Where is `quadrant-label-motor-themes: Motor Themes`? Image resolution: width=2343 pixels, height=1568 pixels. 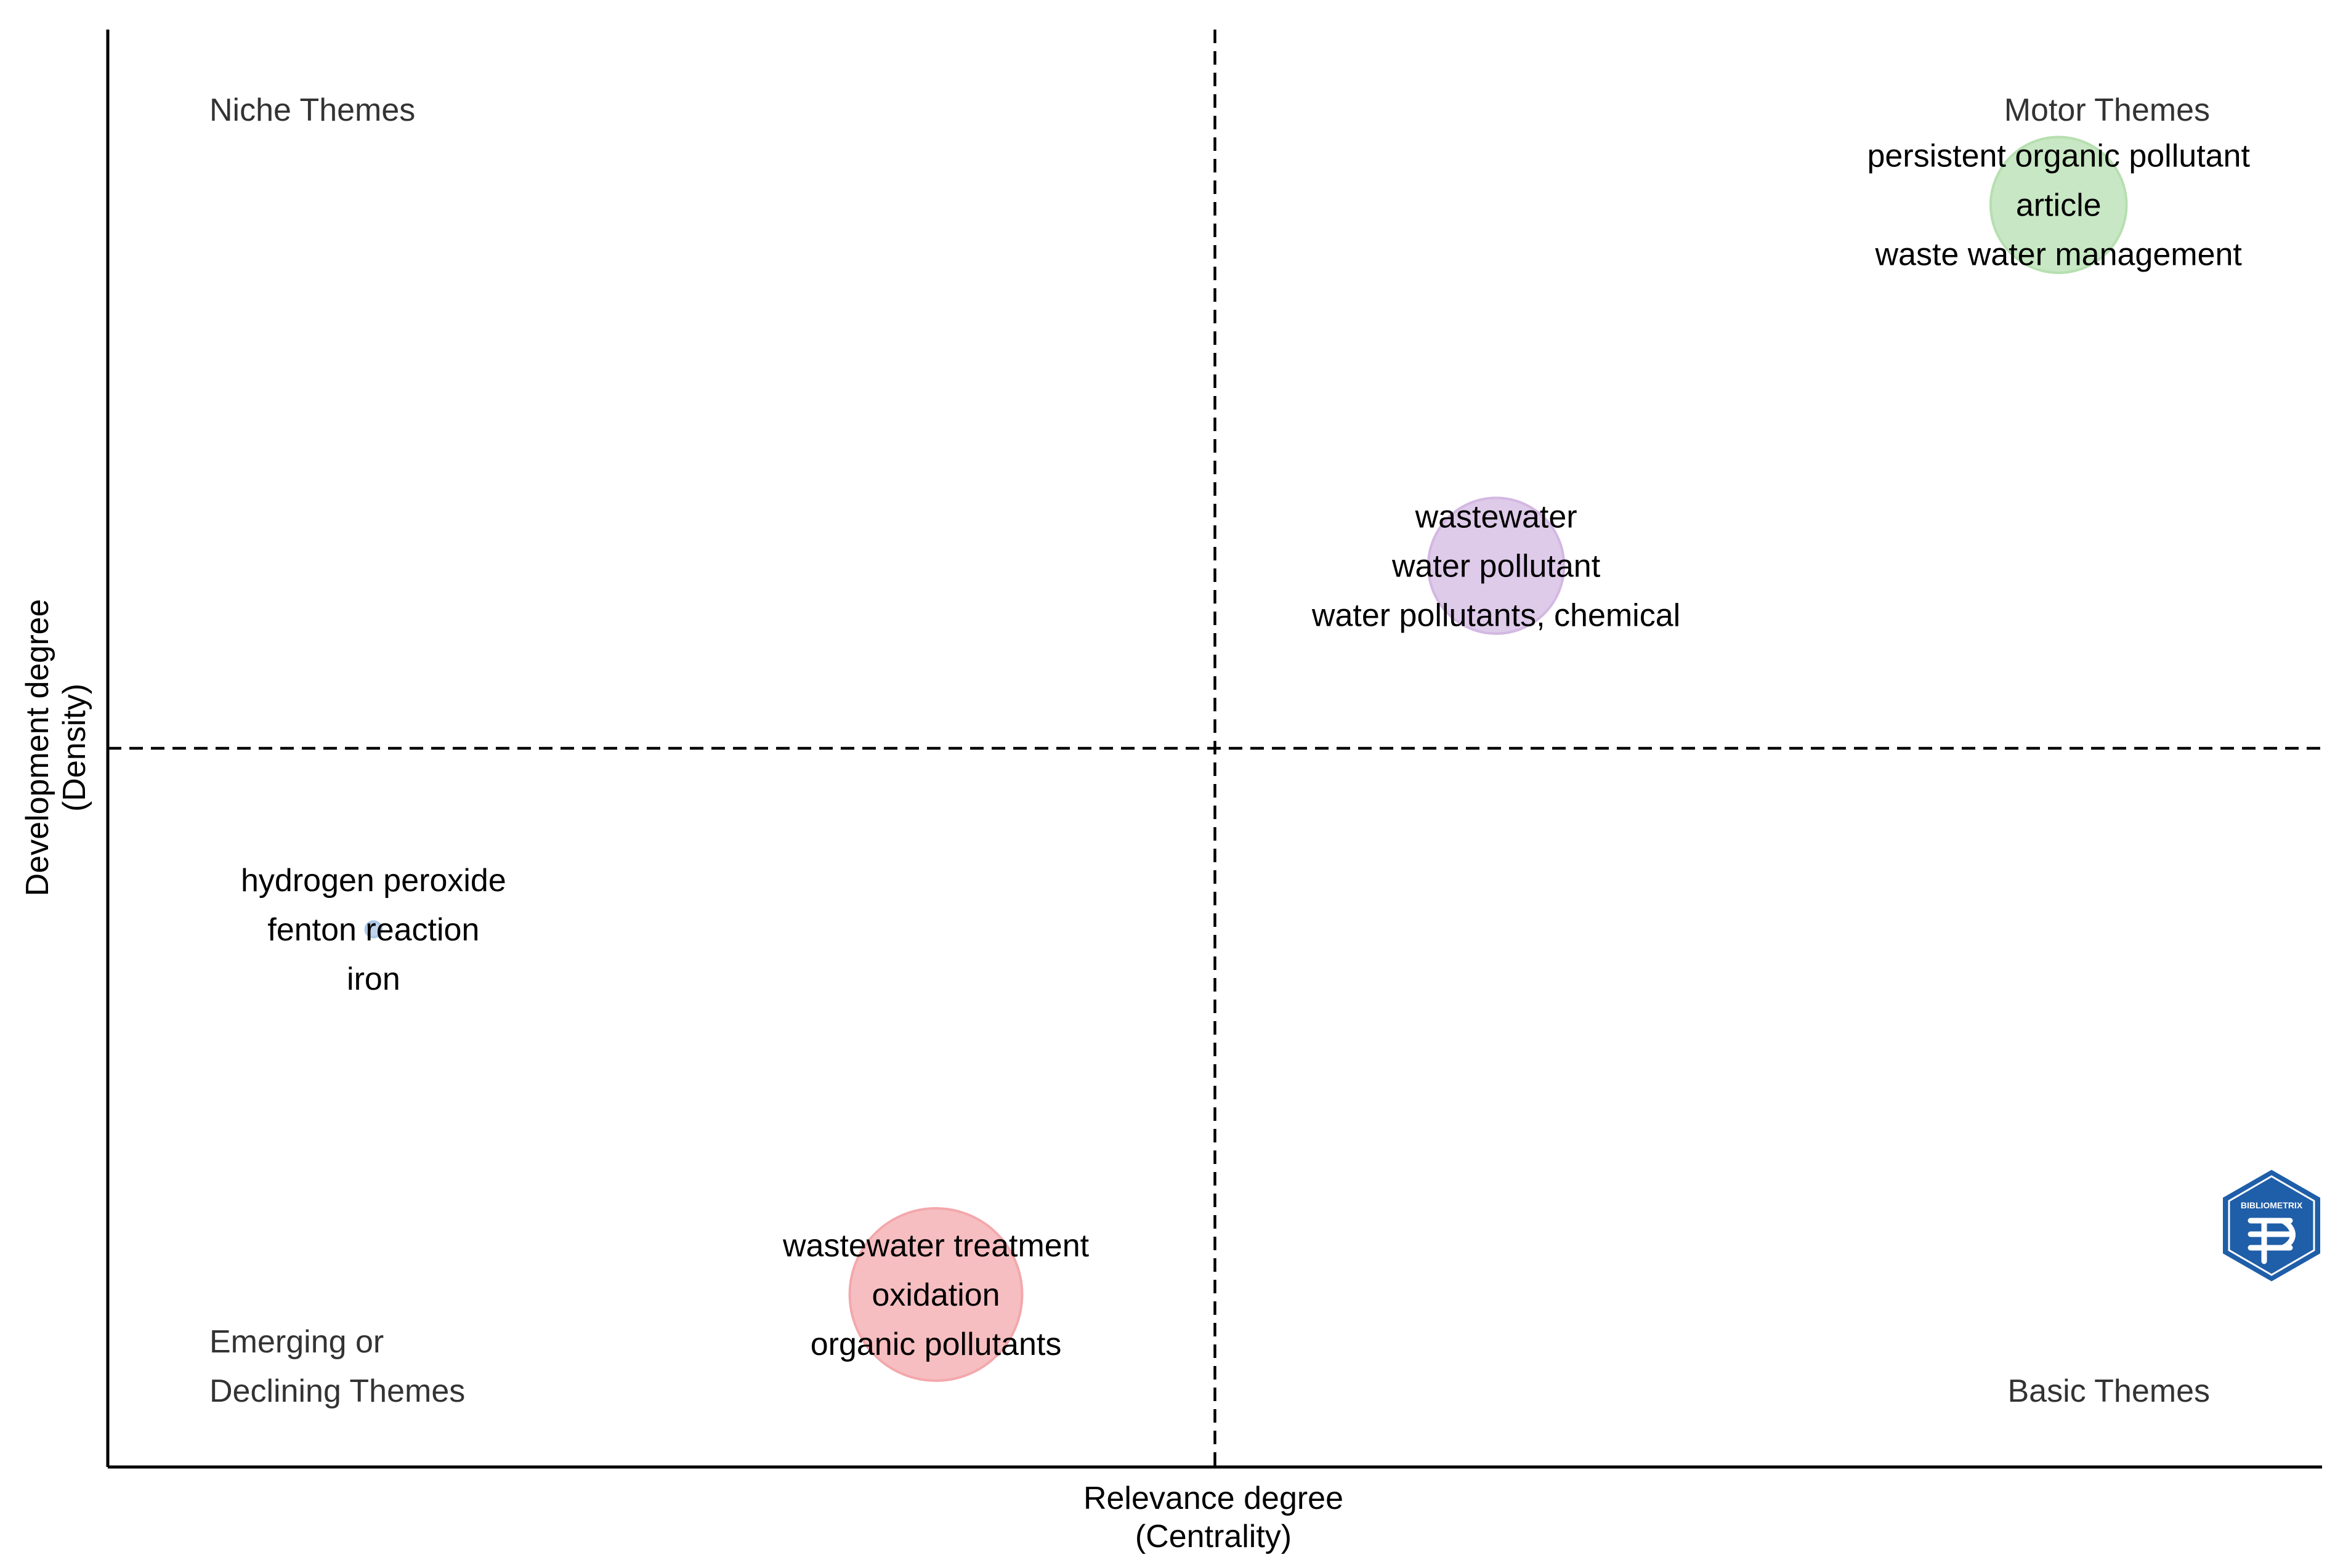
quadrant-label-motor-themes: Motor Themes is located at coordinates (2107, 110).